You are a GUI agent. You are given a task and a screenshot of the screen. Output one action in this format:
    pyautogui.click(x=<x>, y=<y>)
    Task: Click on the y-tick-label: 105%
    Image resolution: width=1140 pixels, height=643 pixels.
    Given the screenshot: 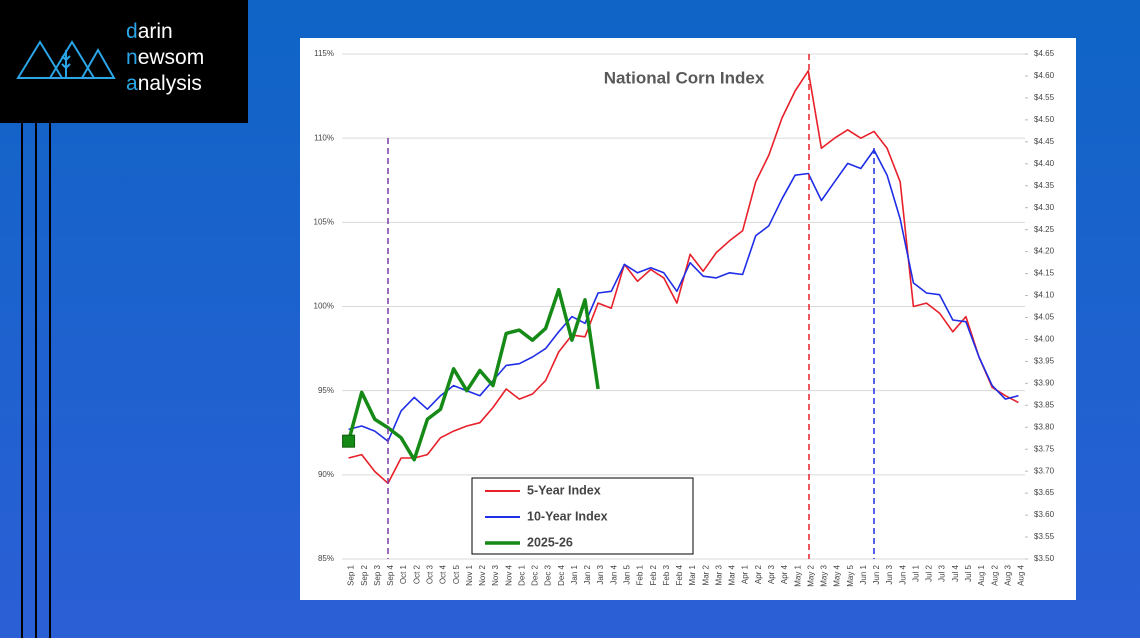 What is the action you would take?
    pyautogui.click(x=324, y=221)
    